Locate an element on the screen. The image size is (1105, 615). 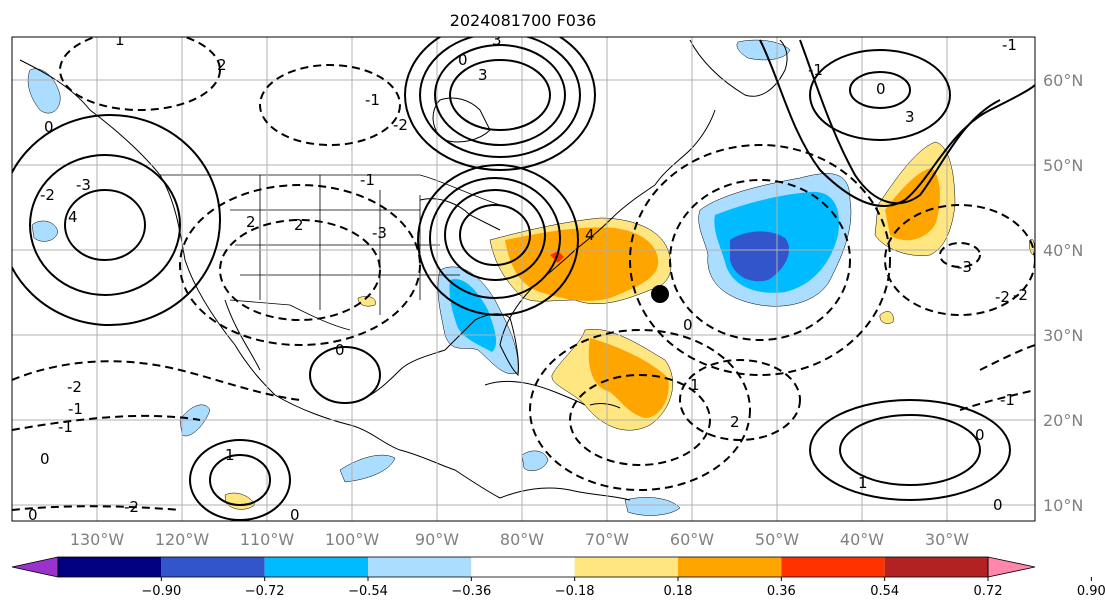
lon-label: 40°W is located at coordinates (862, 539).